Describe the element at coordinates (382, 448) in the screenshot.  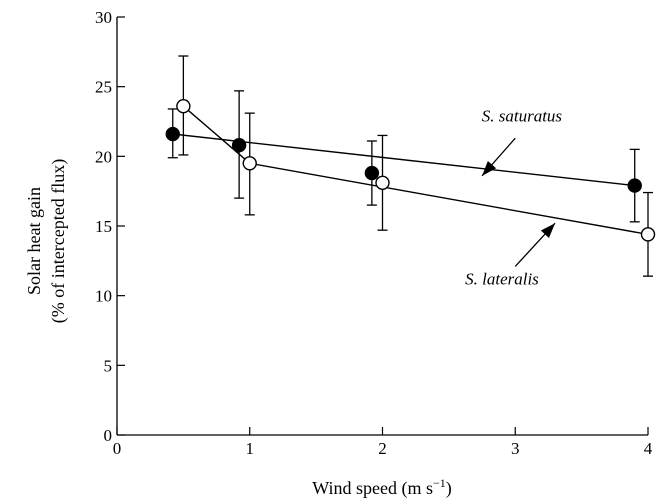
I see `x-tick-label: 2` at that location.